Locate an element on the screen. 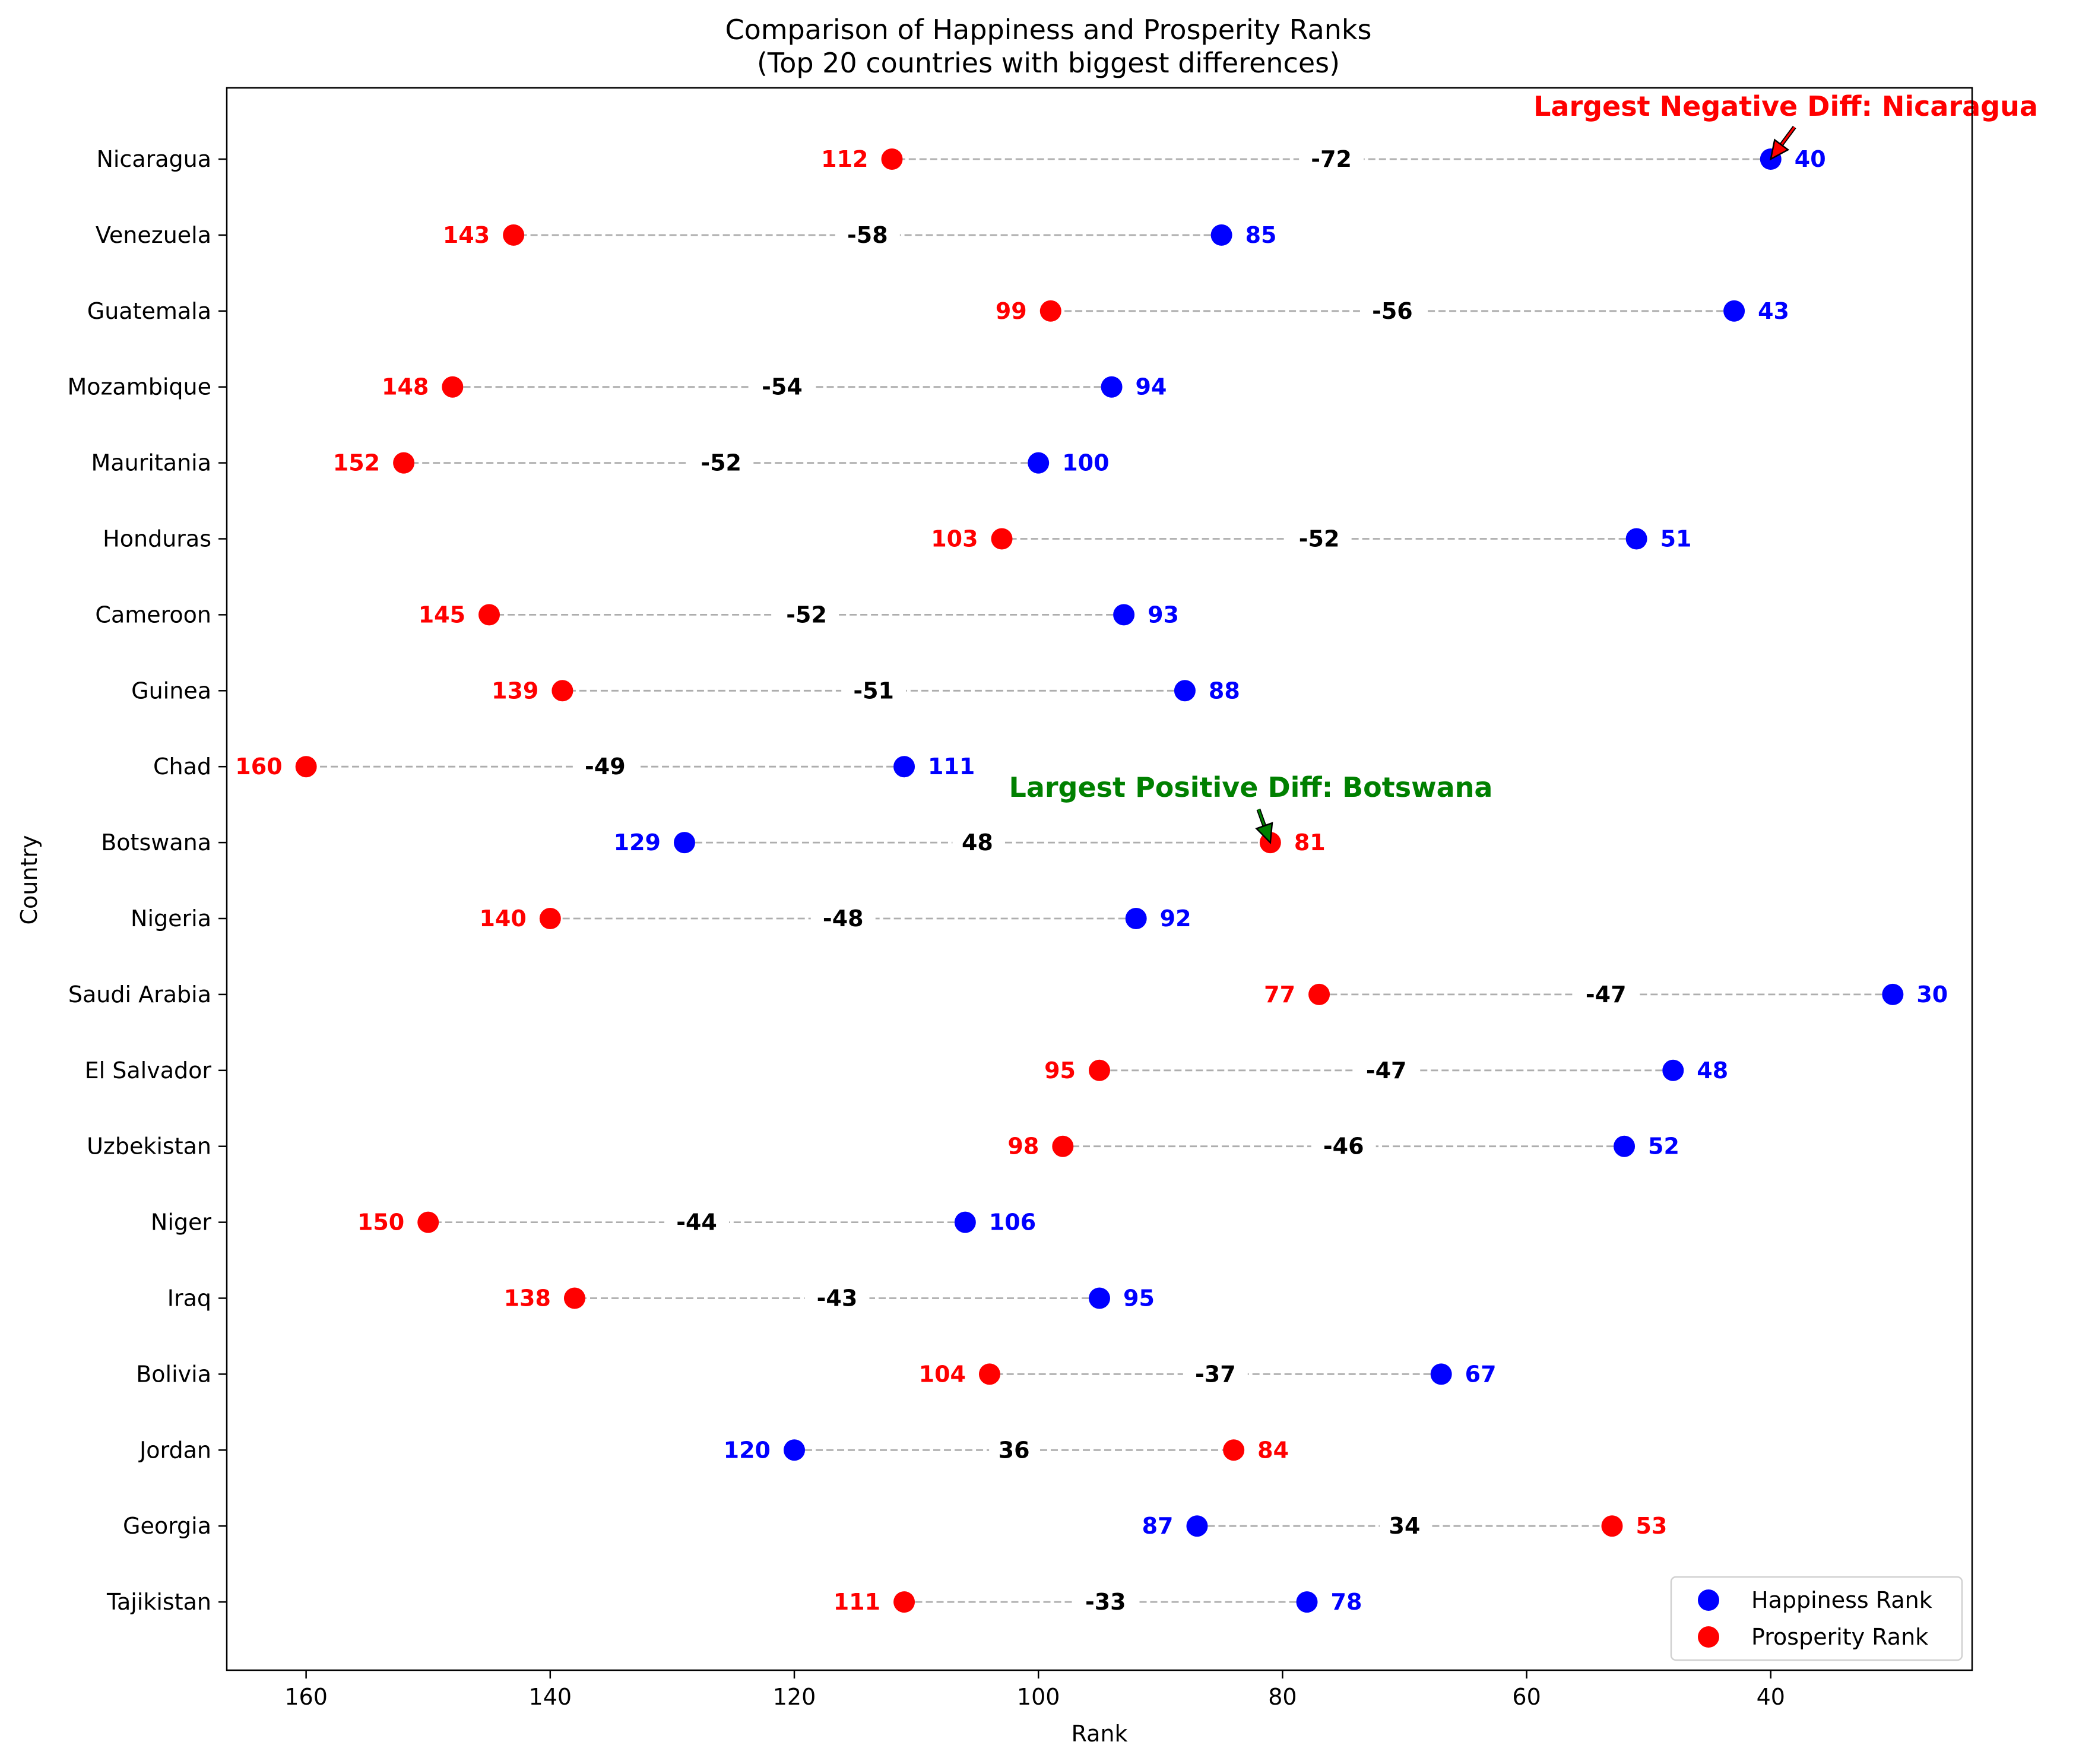 This screenshot has height=1764, width=2095. happiness-value-label: 85 is located at coordinates (1261, 235).